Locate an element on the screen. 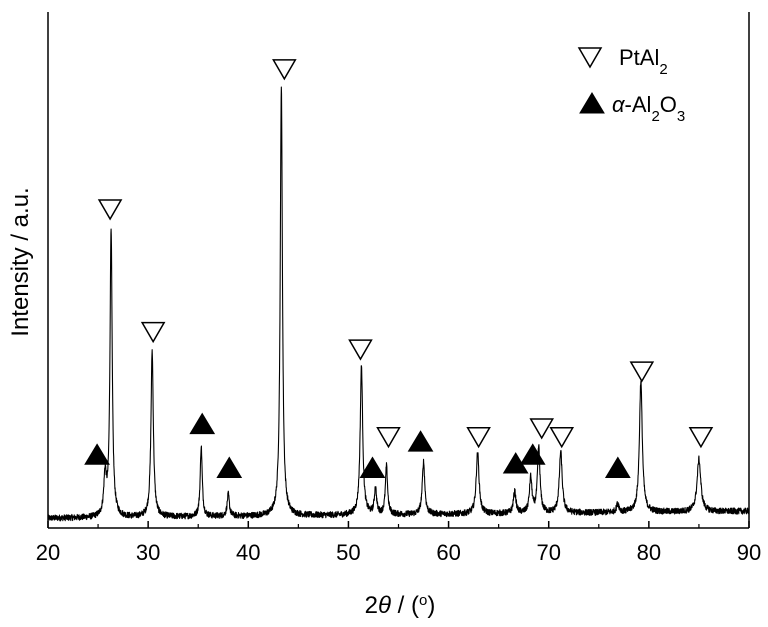 This screenshot has height=627, width=768. legend-label-al2o3-text2: O is located at coordinates (668, 104).